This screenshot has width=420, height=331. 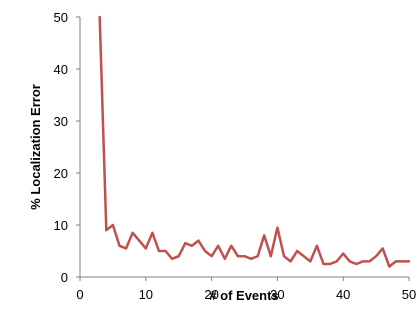 I want to click on y-ticks: 0 10 20 30 40 50, so click(x=67, y=147).